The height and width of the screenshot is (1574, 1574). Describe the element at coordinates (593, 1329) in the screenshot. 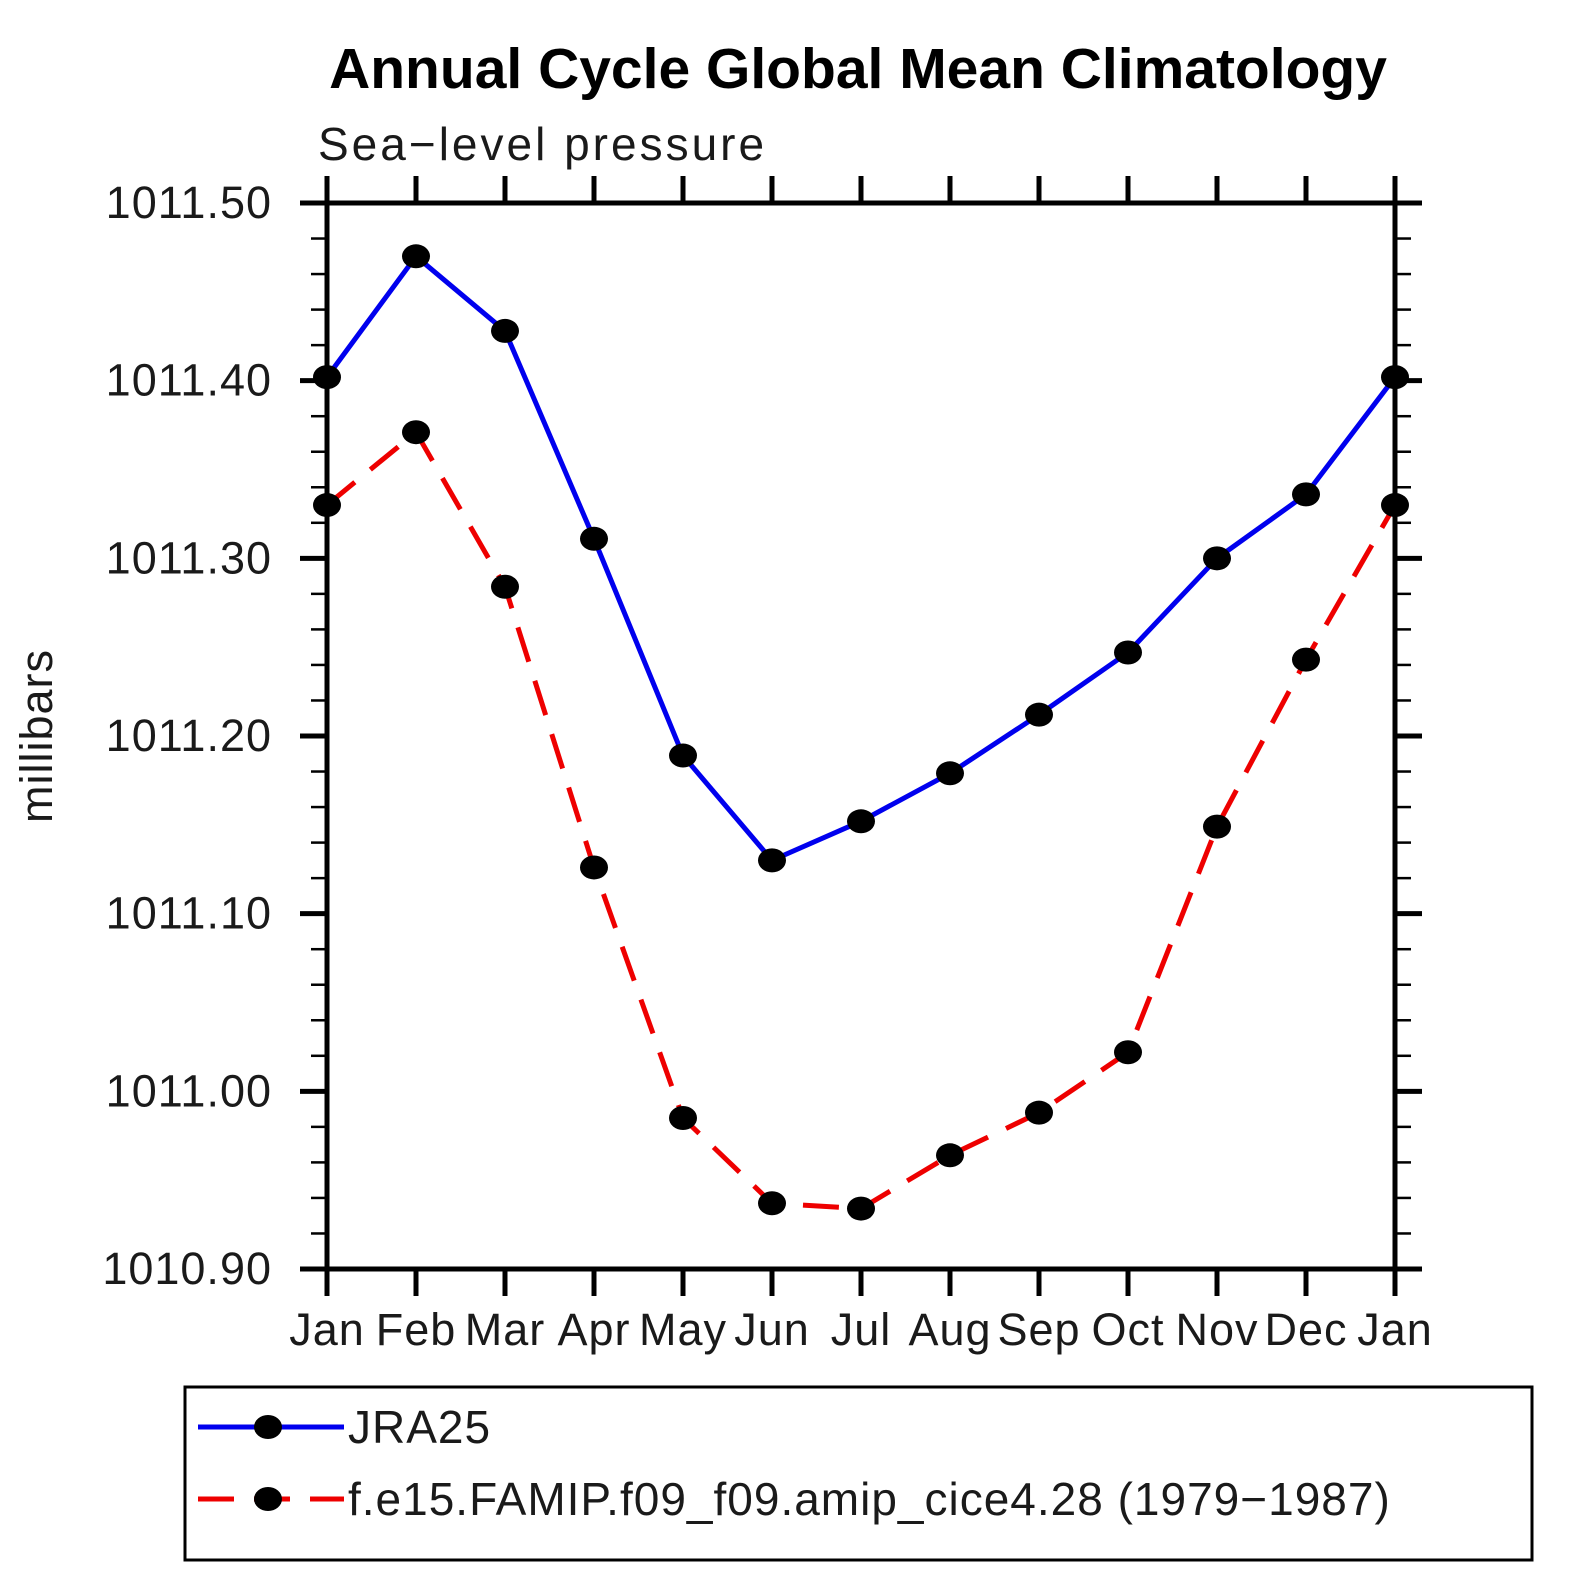

I see `x-tick-label: Apr` at that location.